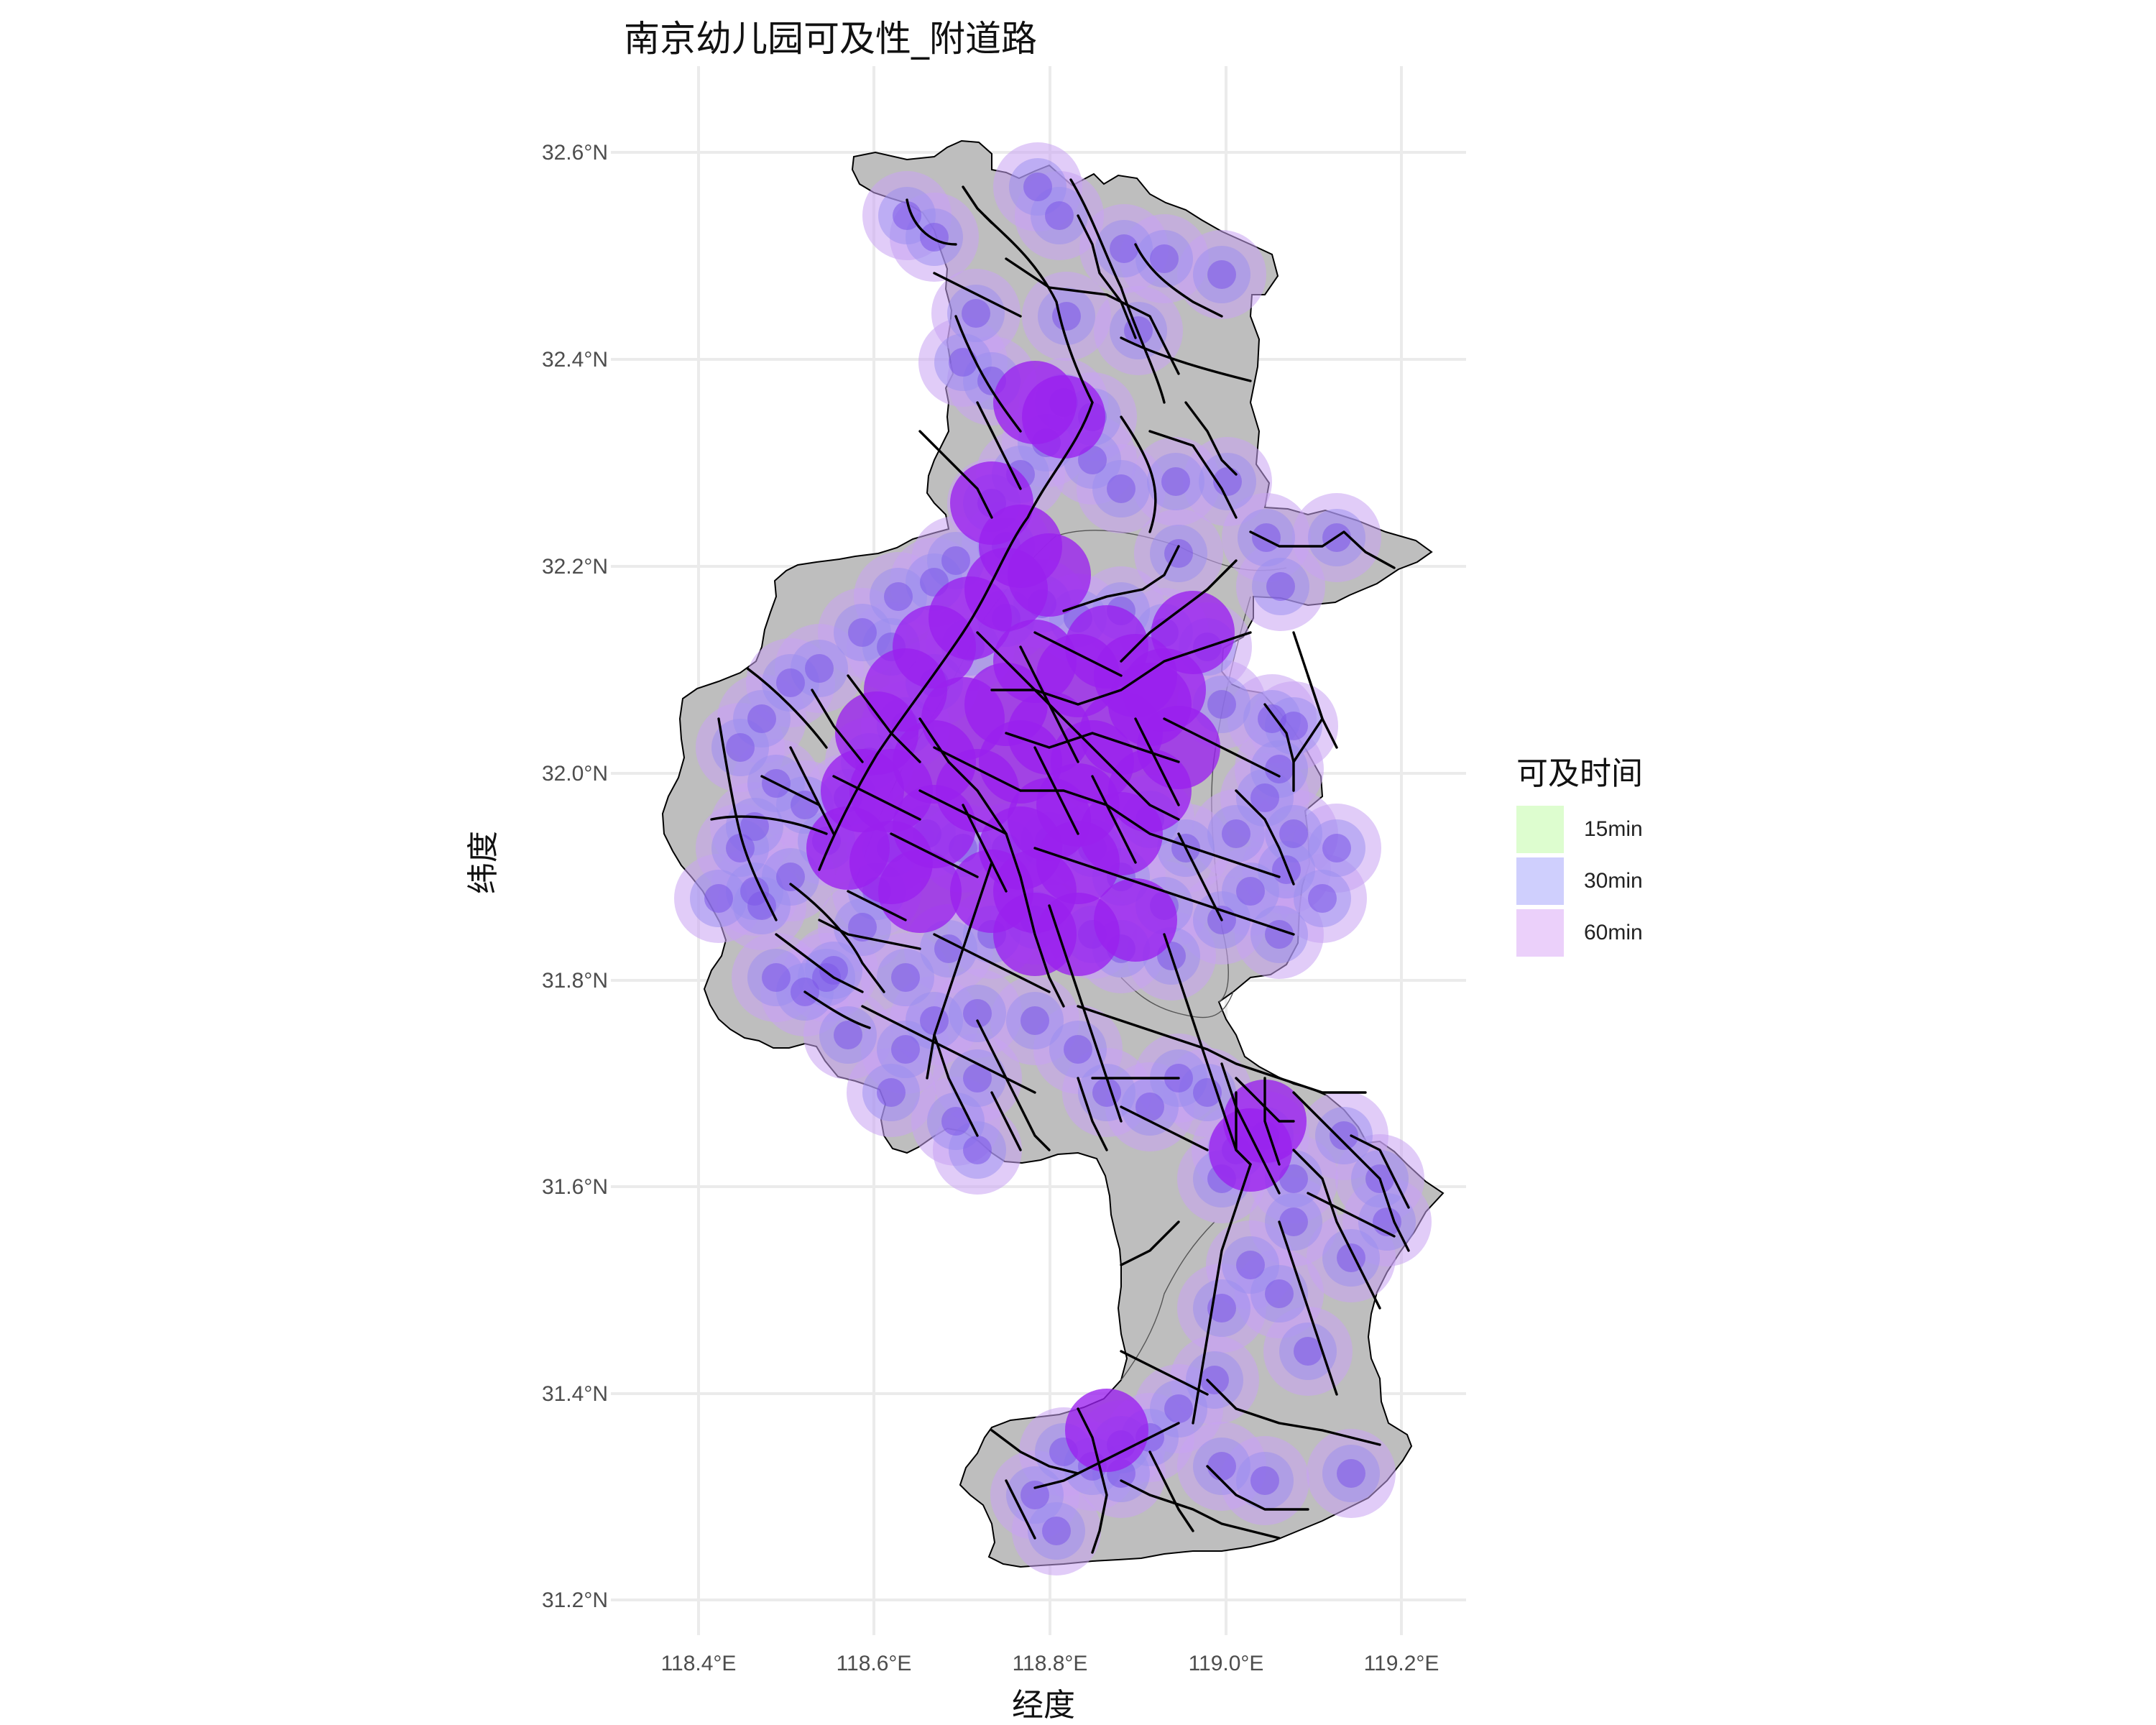 The height and width of the screenshot is (1725, 2156). Describe the element at coordinates (575, 1600) in the screenshot. I see `y-tick-label: 31.2°N` at that location.